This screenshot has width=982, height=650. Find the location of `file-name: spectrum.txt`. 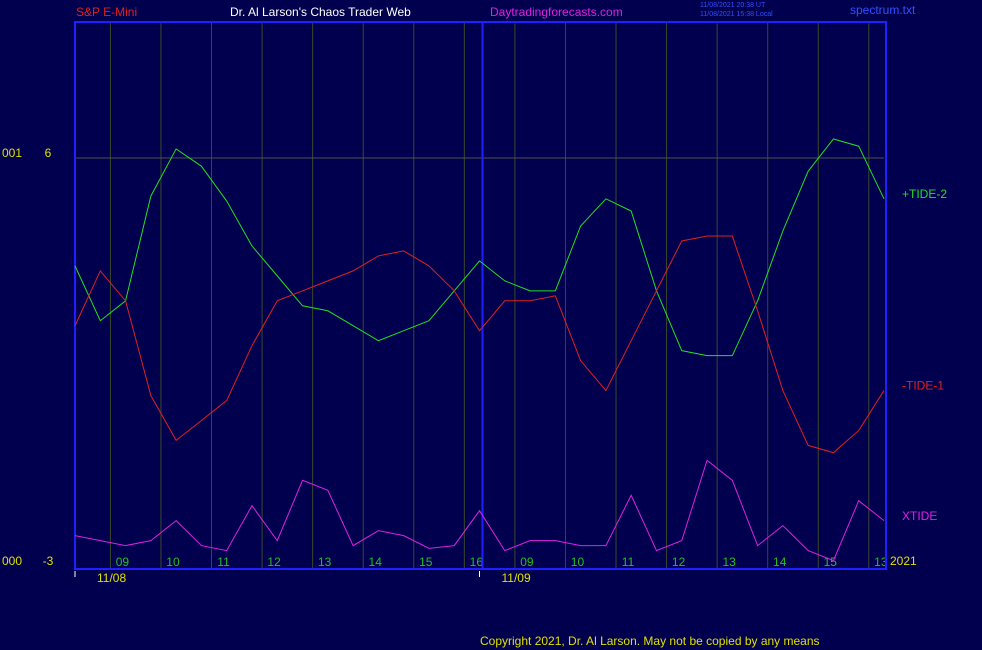

file-name: spectrum.txt is located at coordinates (883, 10).